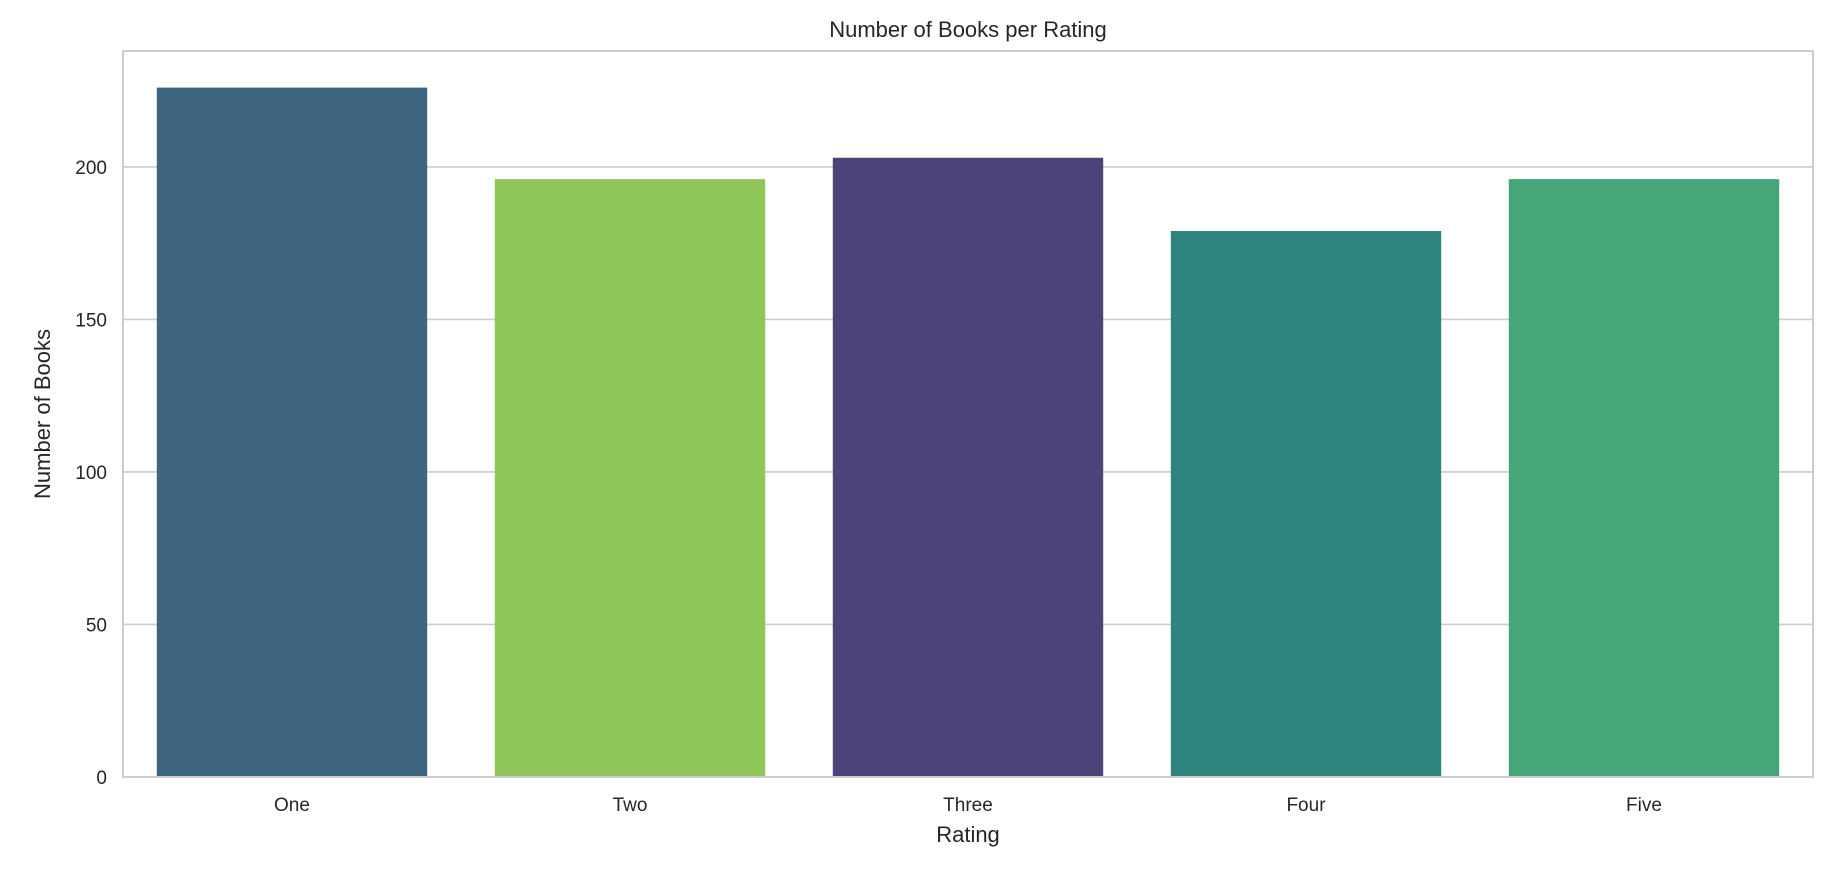 This screenshot has width=1823, height=872. Describe the element at coordinates (968, 834) in the screenshot. I see `x-axis-label: Rating` at that location.